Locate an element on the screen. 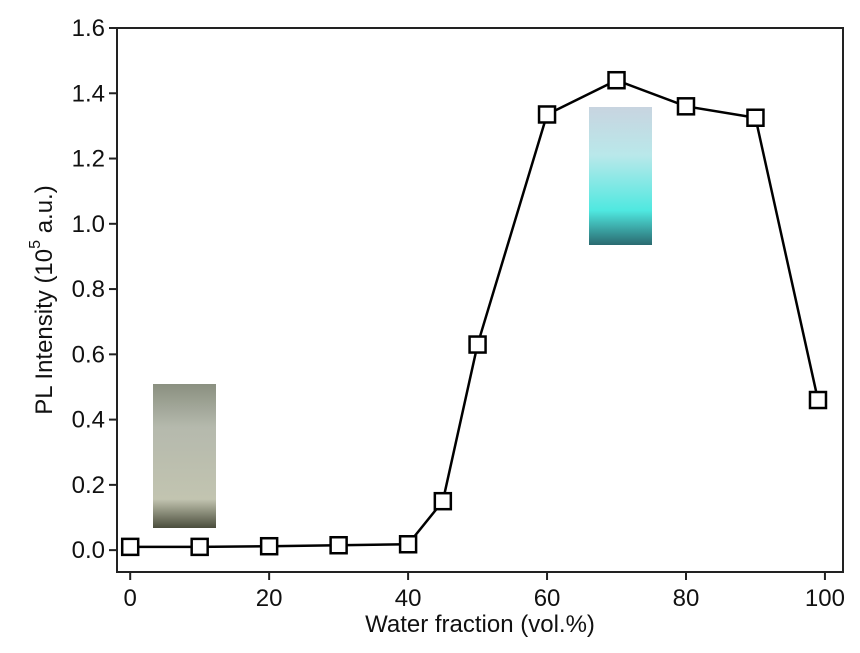 The width and height of the screenshot is (860, 653). y-tick-label: 1.2 is located at coordinates (88, 159).